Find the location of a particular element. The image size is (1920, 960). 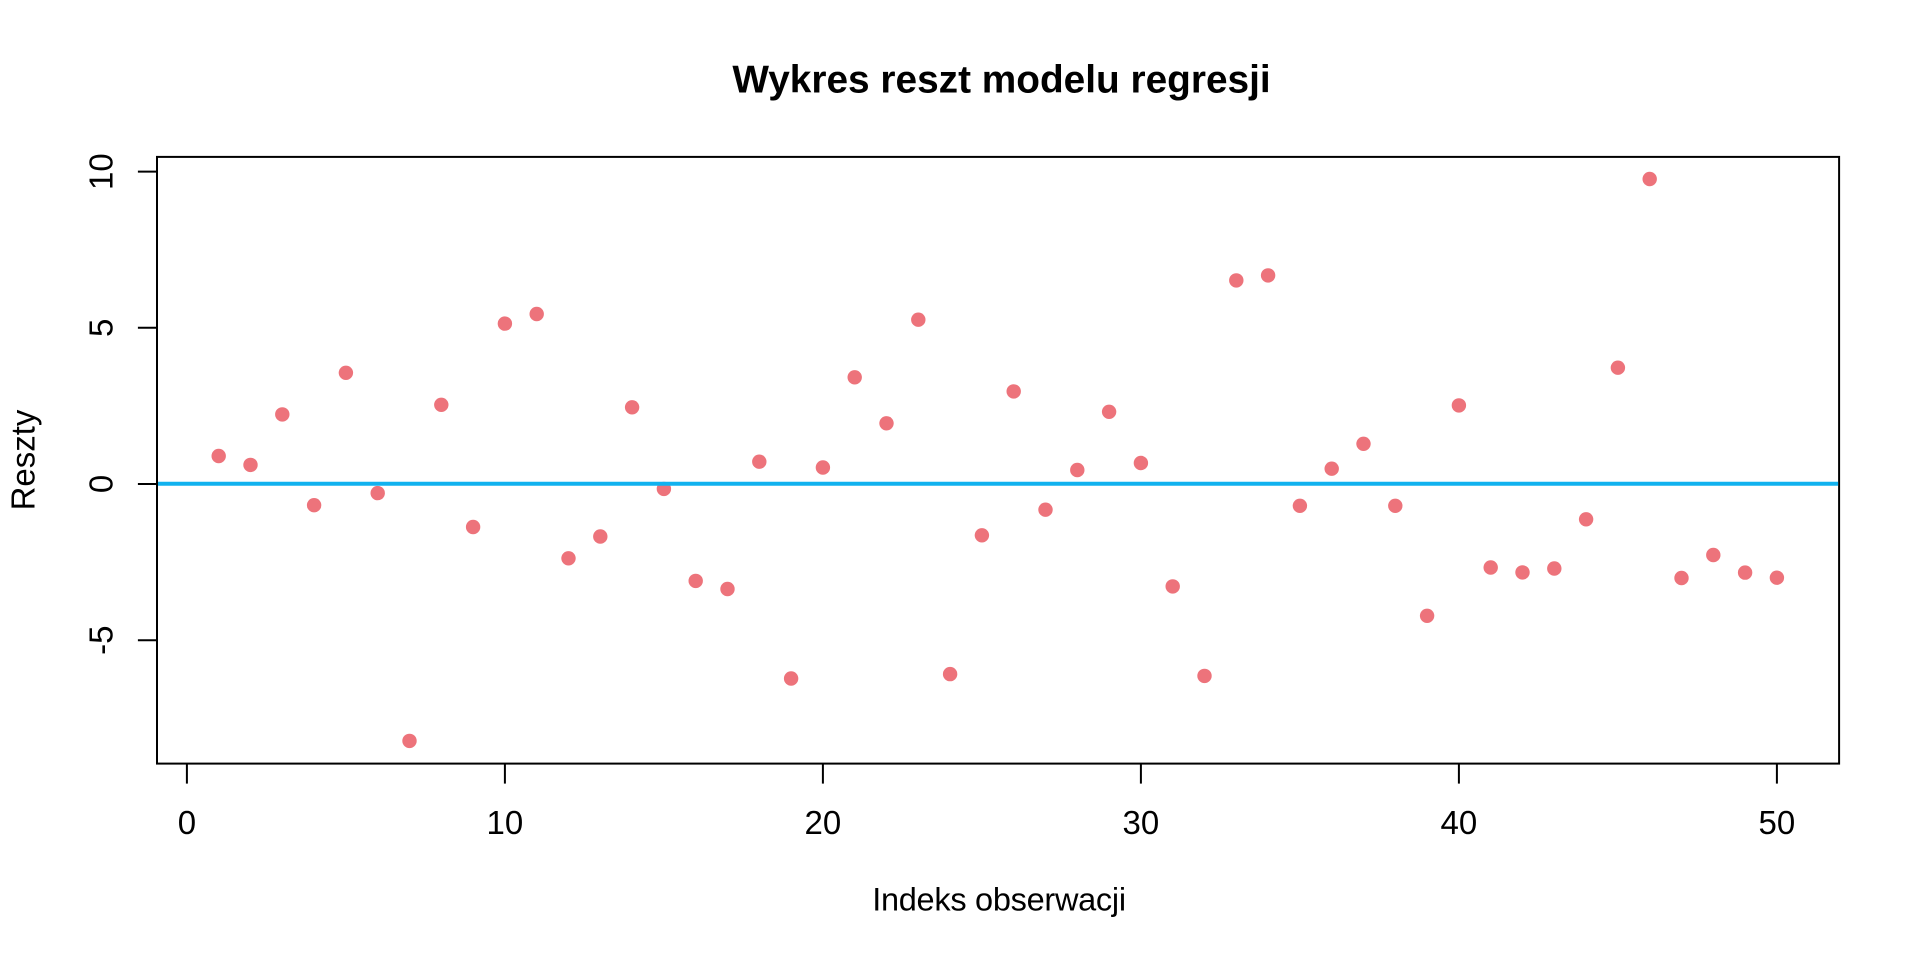

svg-text: 30 is located at coordinates (1141, 822).